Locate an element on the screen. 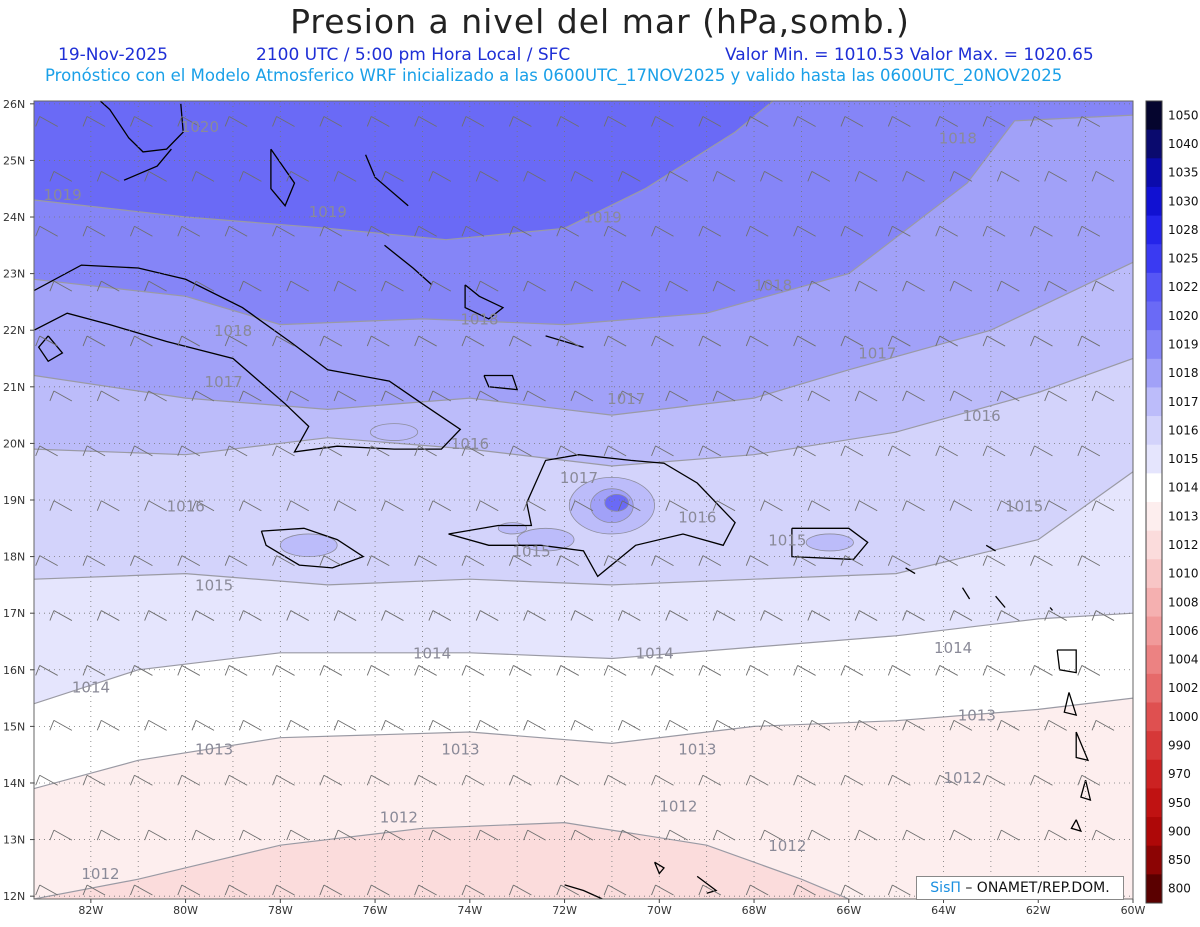 The height and width of the screenshot is (927, 1200). colorbar-label: 1017 is located at coordinates (1183, 402).